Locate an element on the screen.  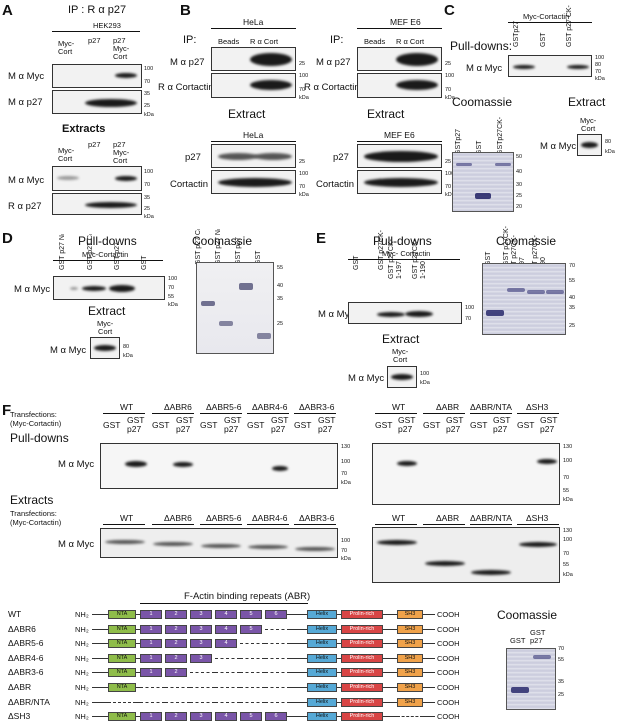
mw-label: 50 is located at coordinates (519, 157).